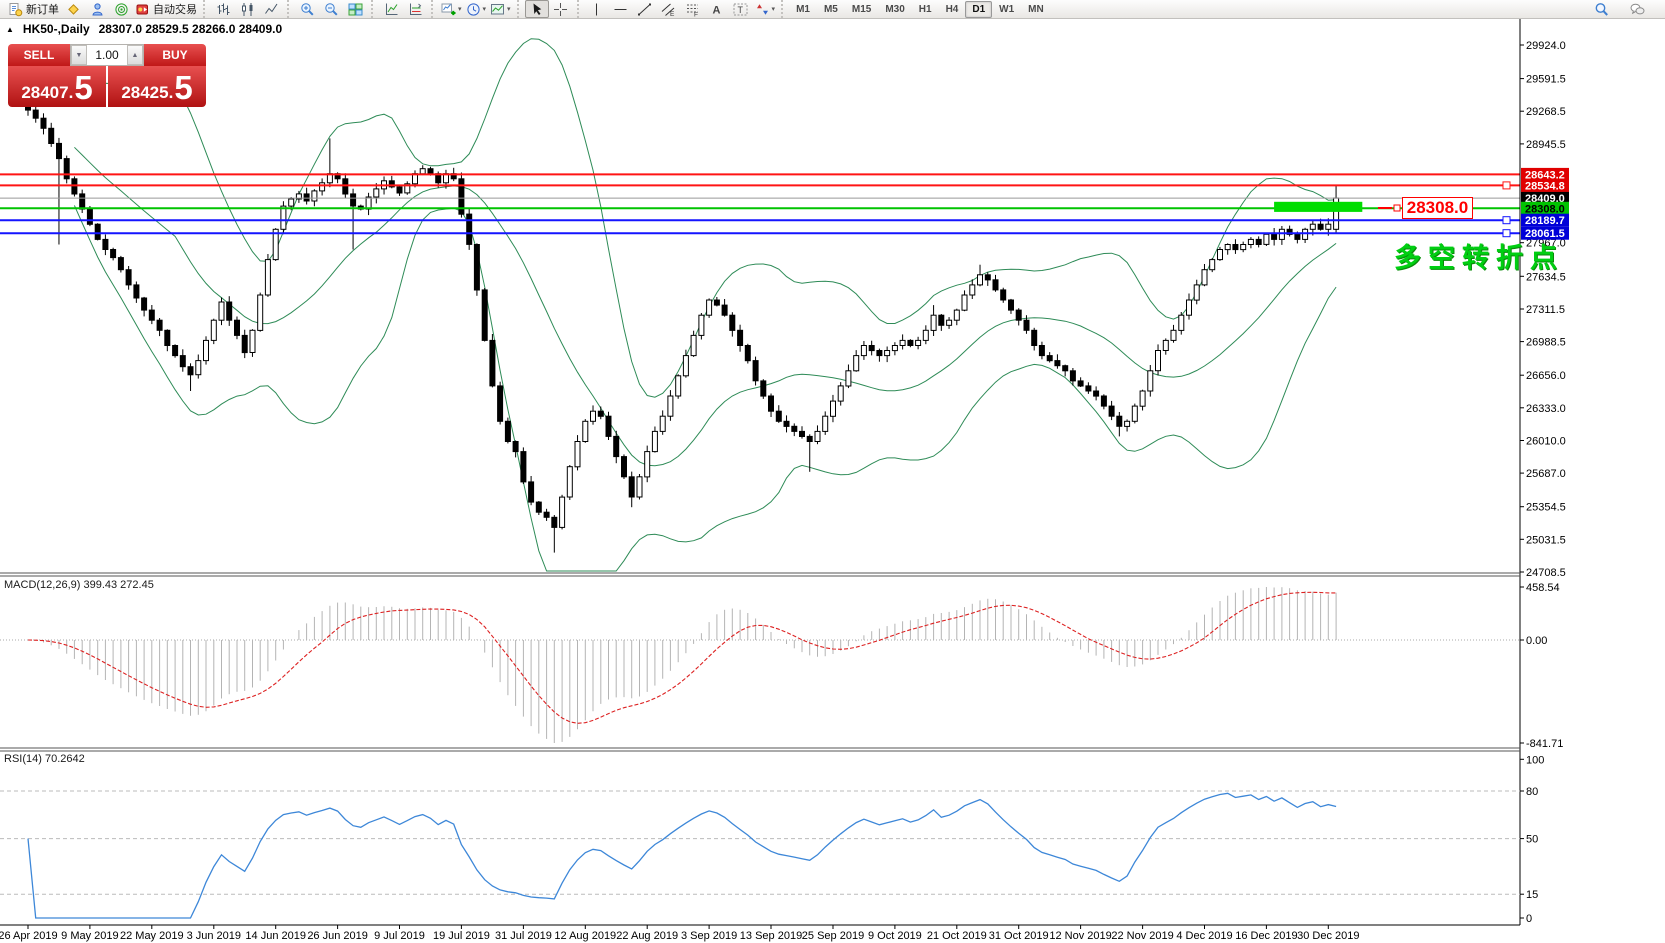 The image size is (1665, 943). What do you see at coordinates (355, 9) in the screenshot?
I see `tile-windows-button` at bounding box center [355, 9].